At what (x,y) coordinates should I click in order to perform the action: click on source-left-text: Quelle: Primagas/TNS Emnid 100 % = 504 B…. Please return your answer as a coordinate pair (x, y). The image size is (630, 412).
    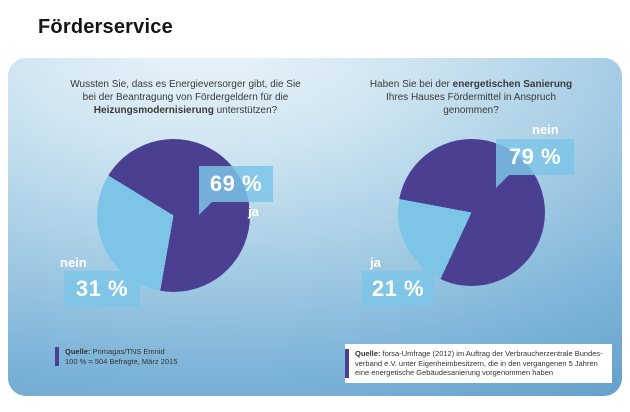
    Looking at the image, I should click on (121, 356).